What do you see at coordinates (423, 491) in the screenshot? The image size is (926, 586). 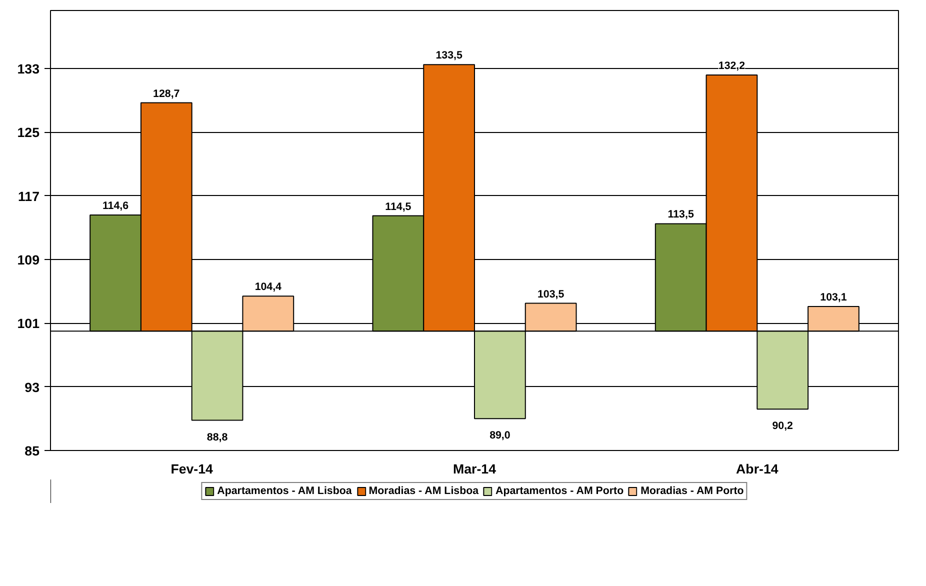 I see `legend-label: Moradias - AM Lisboa` at bounding box center [423, 491].